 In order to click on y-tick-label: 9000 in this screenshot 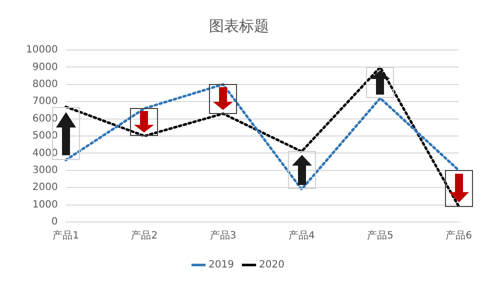, I will do `click(45, 67)`.